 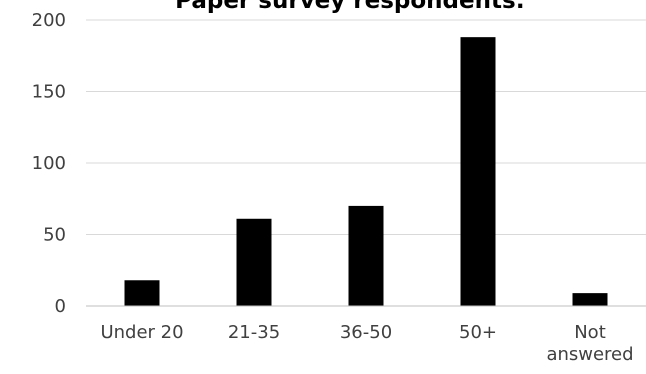 I want to click on x-tick-label: Not answered, so click(x=589, y=343).